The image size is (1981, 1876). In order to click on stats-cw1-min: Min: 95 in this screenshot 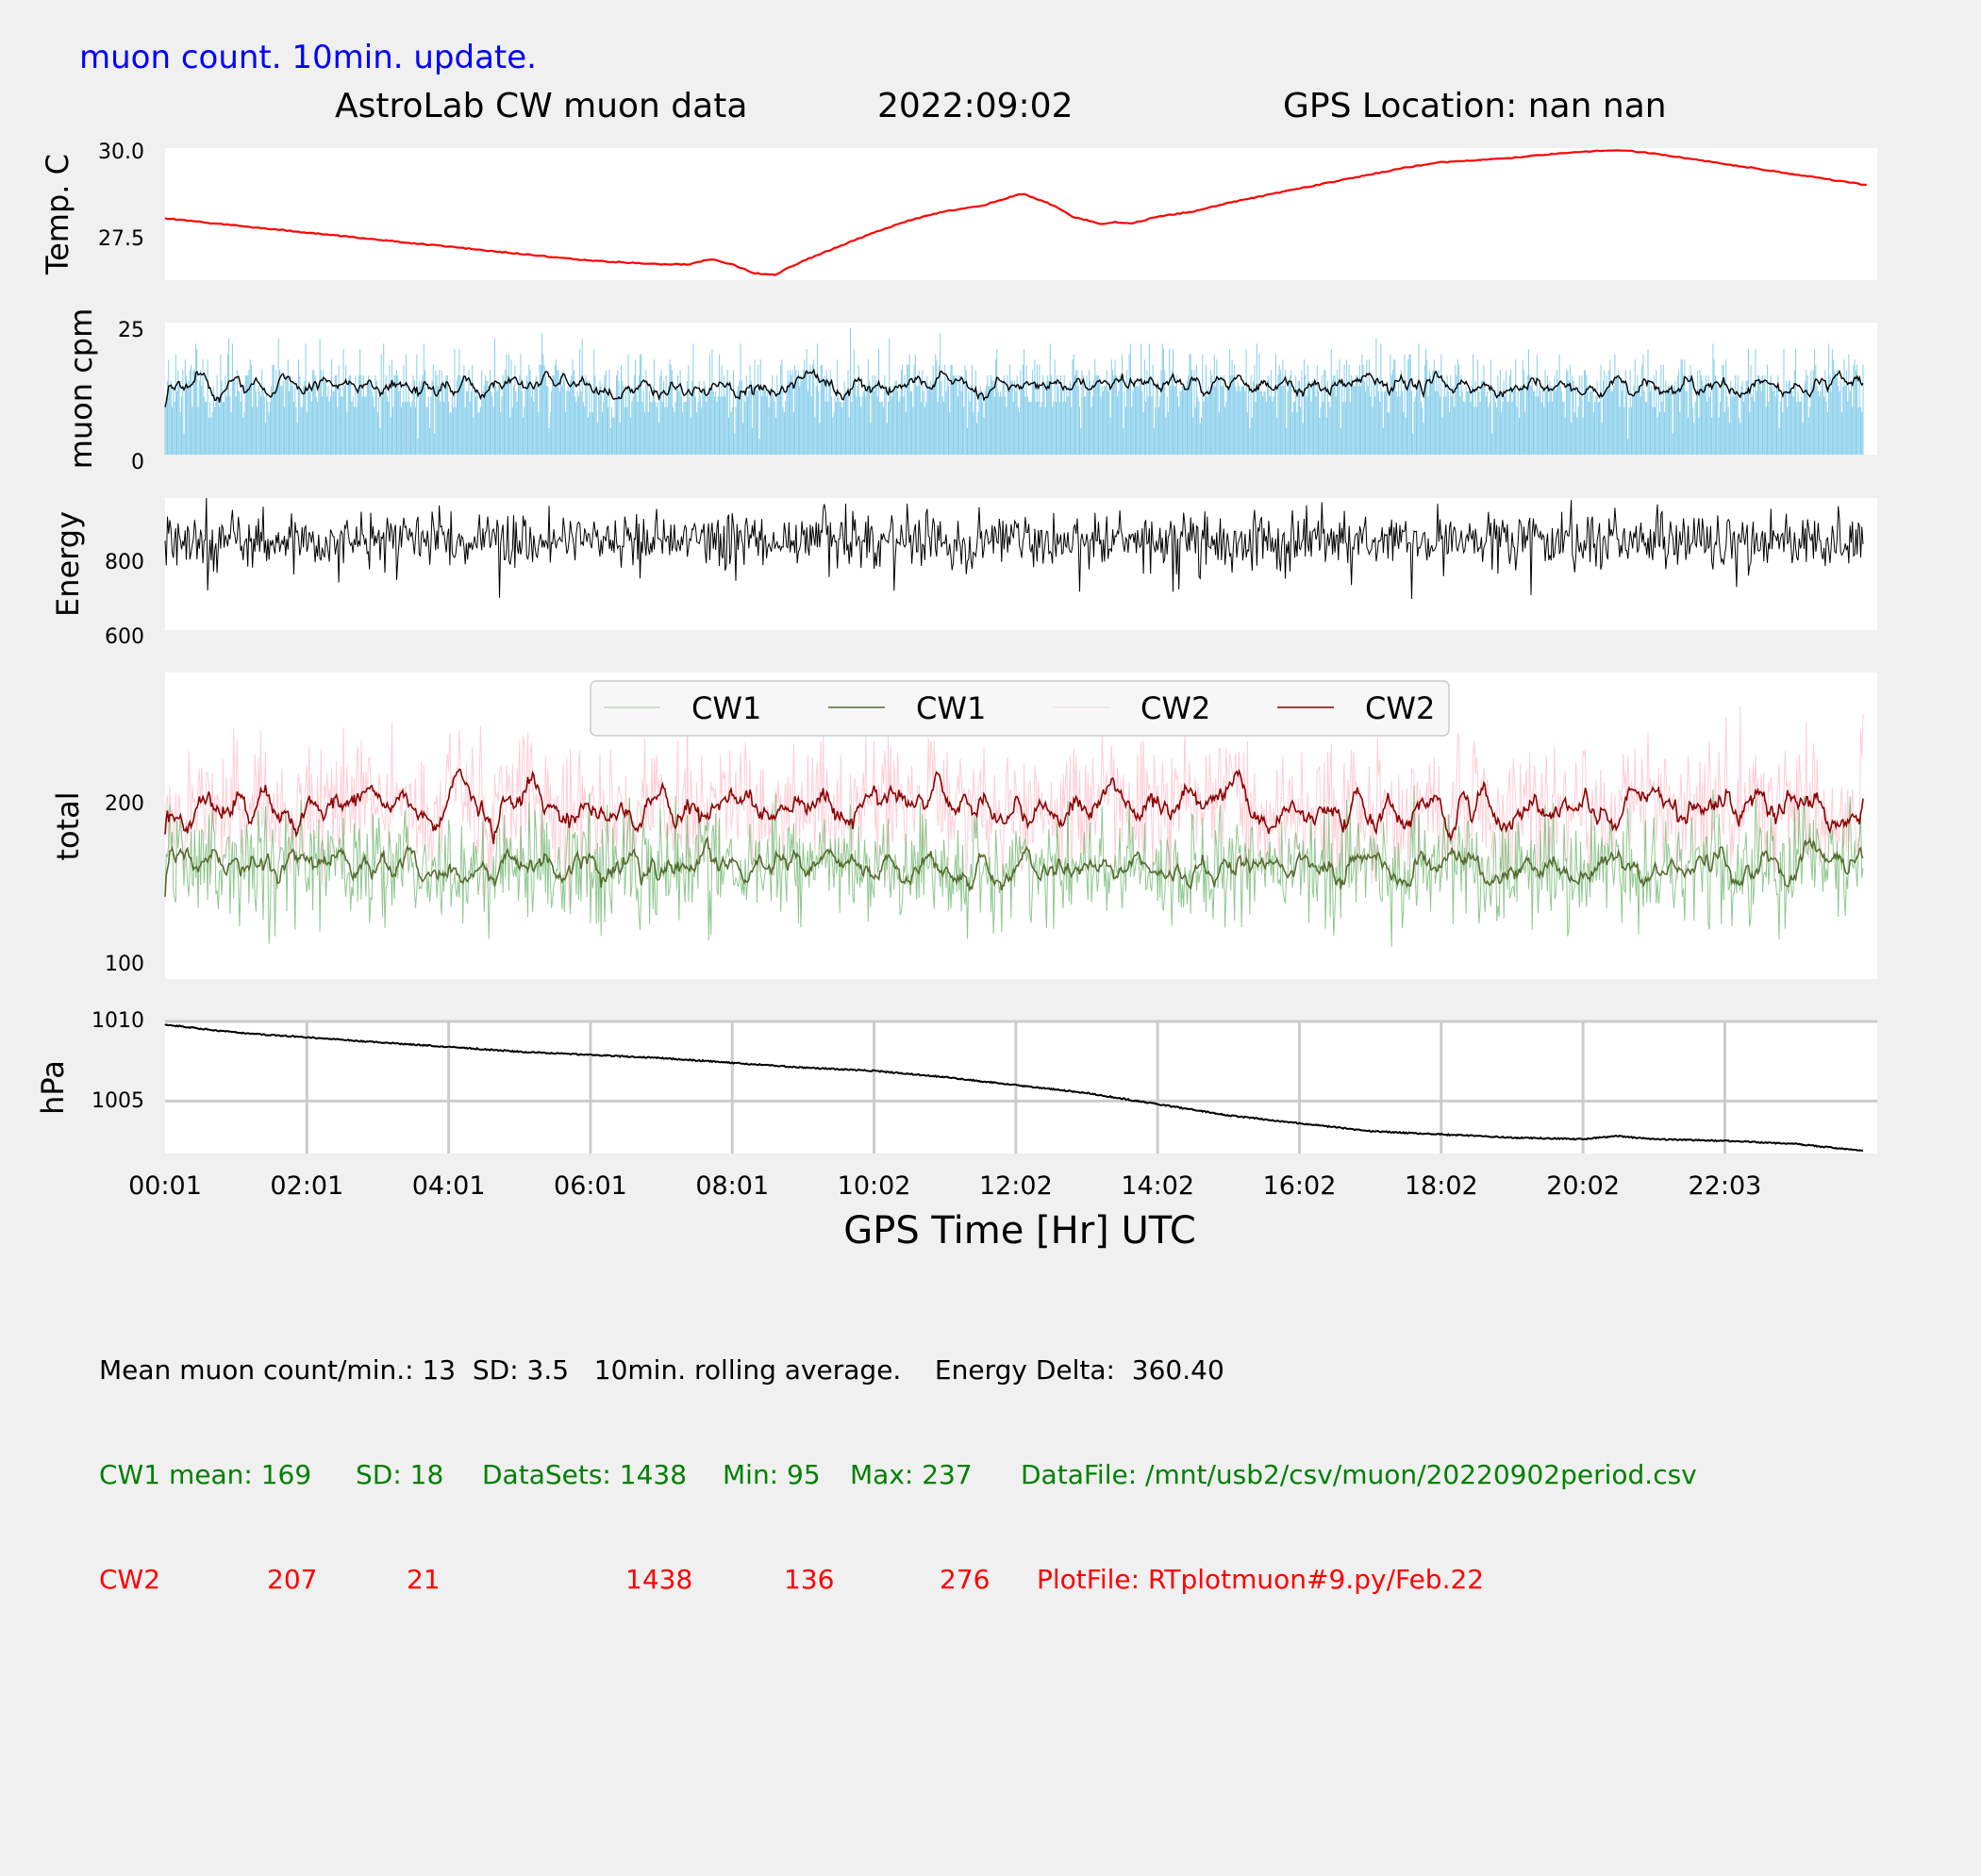, I will do `click(772, 1474)`.